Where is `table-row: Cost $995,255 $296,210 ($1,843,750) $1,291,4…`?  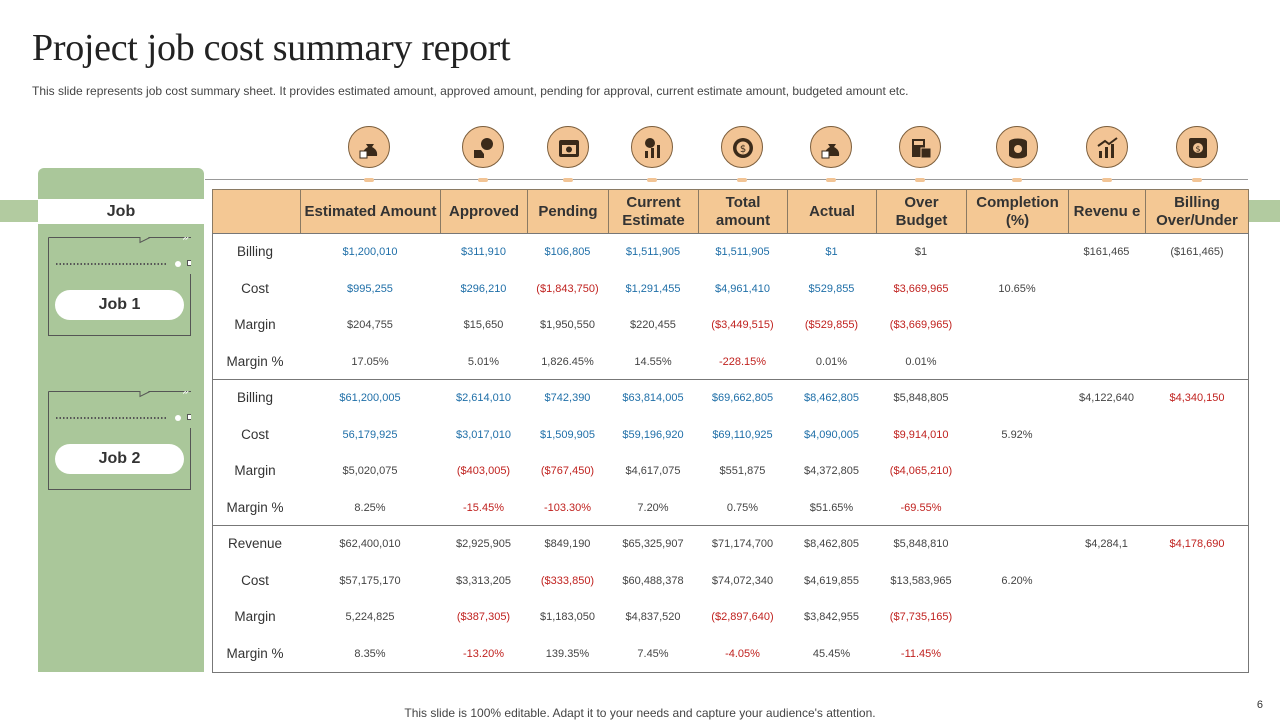
table-row: Cost $995,255 $296,210 ($1,843,750) $1,291,4… is located at coordinates (730, 289).